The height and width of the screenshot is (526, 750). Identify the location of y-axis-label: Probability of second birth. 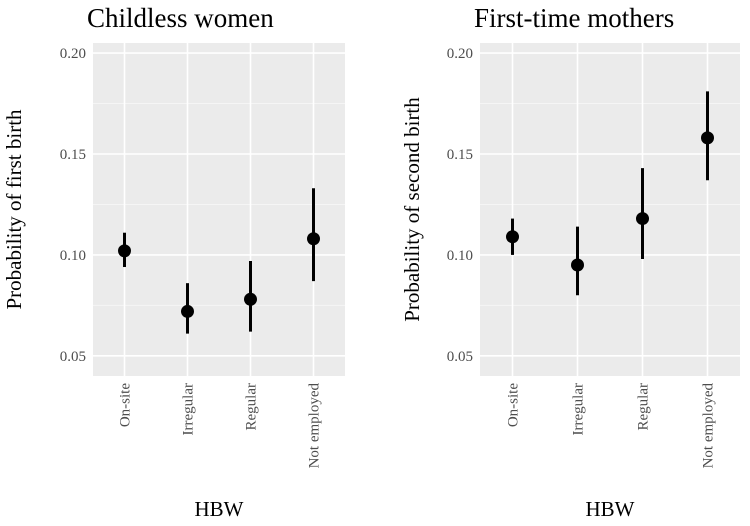
(412, 209).